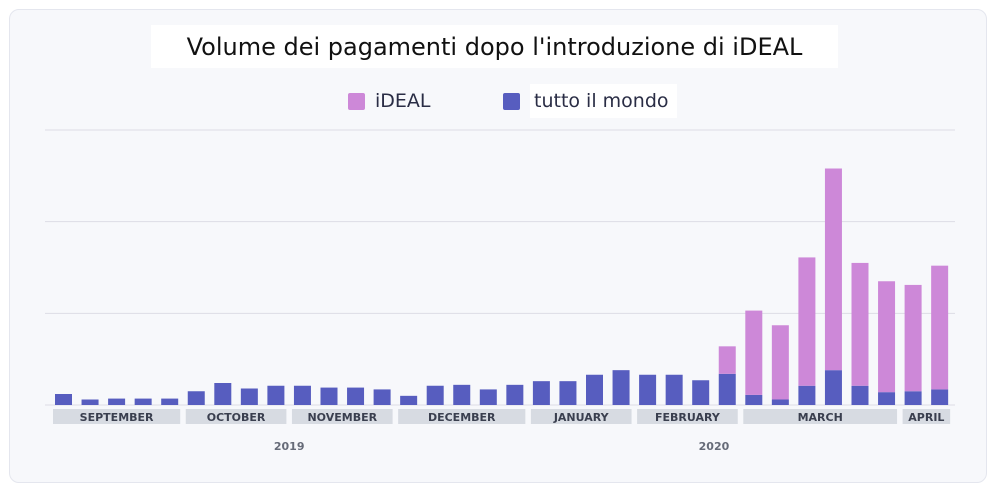 The height and width of the screenshot is (492, 1000). I want to click on month-label: APRIL, so click(926, 417).